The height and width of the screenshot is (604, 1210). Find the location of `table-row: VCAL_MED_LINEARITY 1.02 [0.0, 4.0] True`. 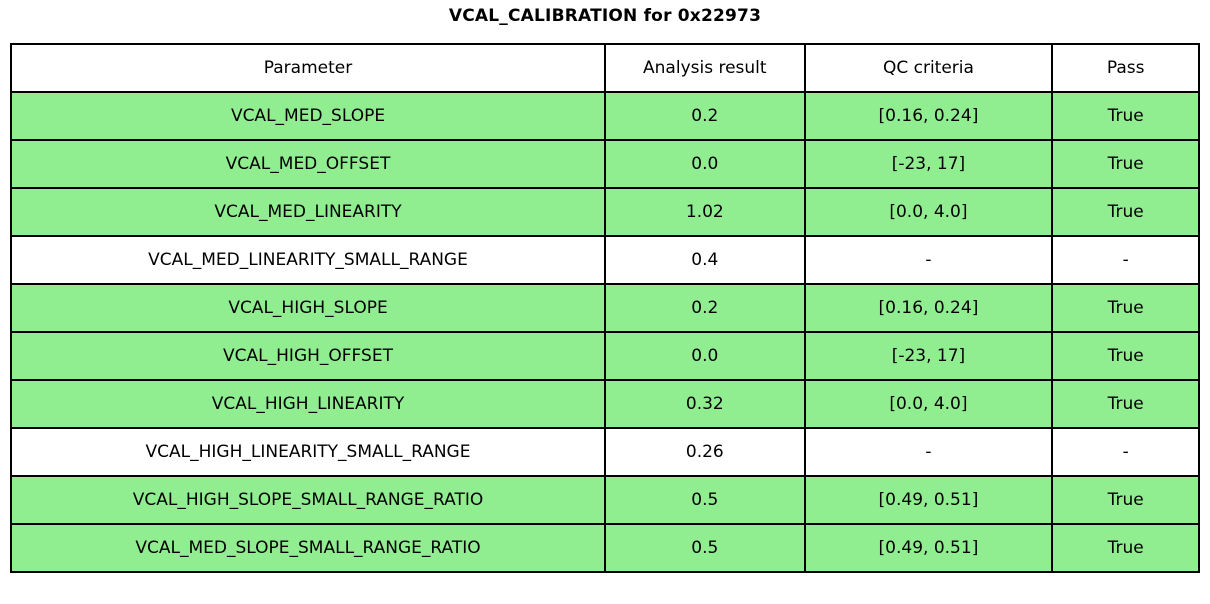

table-row: VCAL_MED_LINEARITY 1.02 [0.0, 4.0] True is located at coordinates (604, 212).